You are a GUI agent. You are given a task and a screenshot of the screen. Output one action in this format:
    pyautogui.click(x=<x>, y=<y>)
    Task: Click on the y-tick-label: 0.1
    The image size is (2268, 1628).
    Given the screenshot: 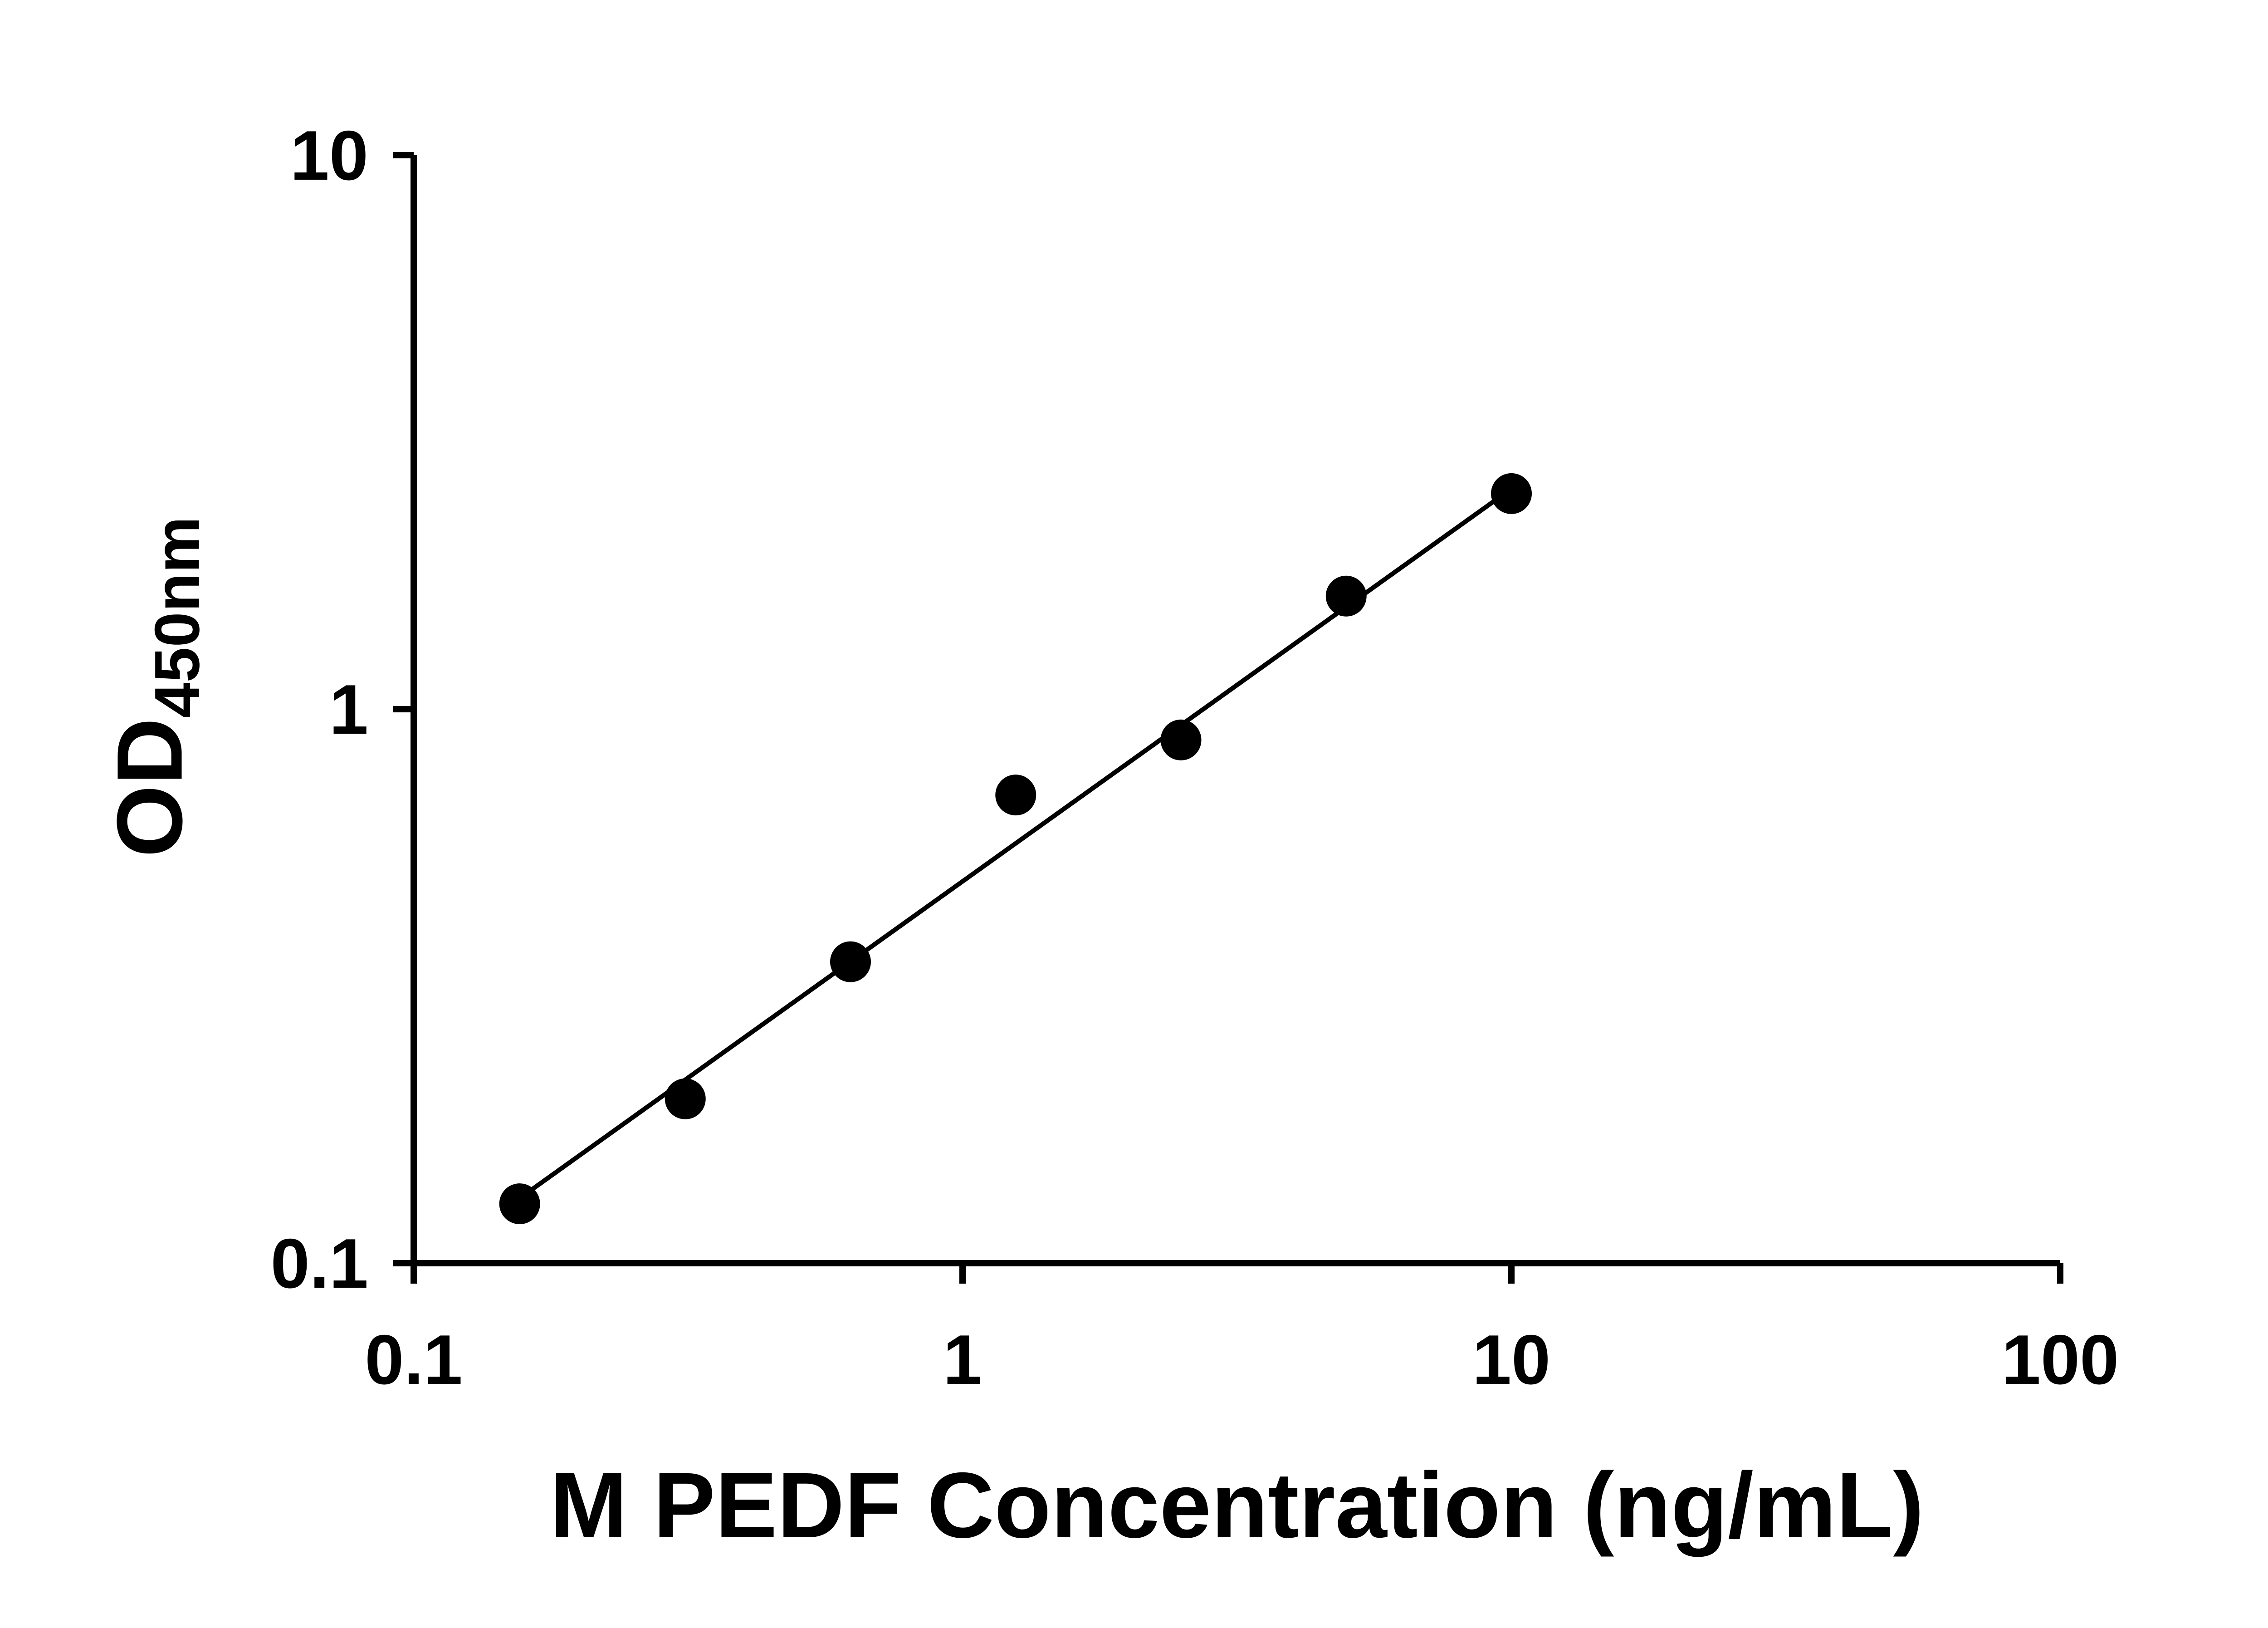 What is the action you would take?
    pyautogui.click(x=319, y=1263)
    